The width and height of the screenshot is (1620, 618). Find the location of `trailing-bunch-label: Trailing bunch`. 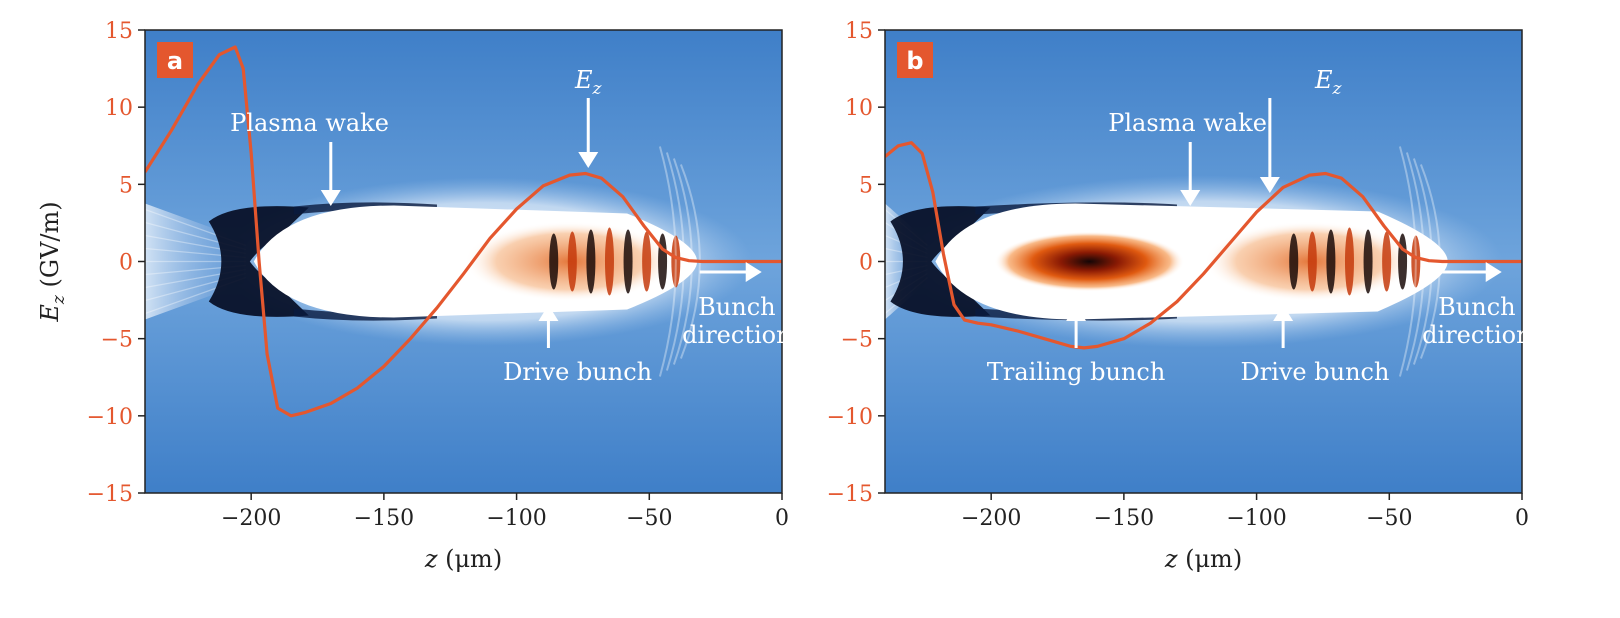

trailing-bunch-label: Trailing bunch is located at coordinates (1076, 372).